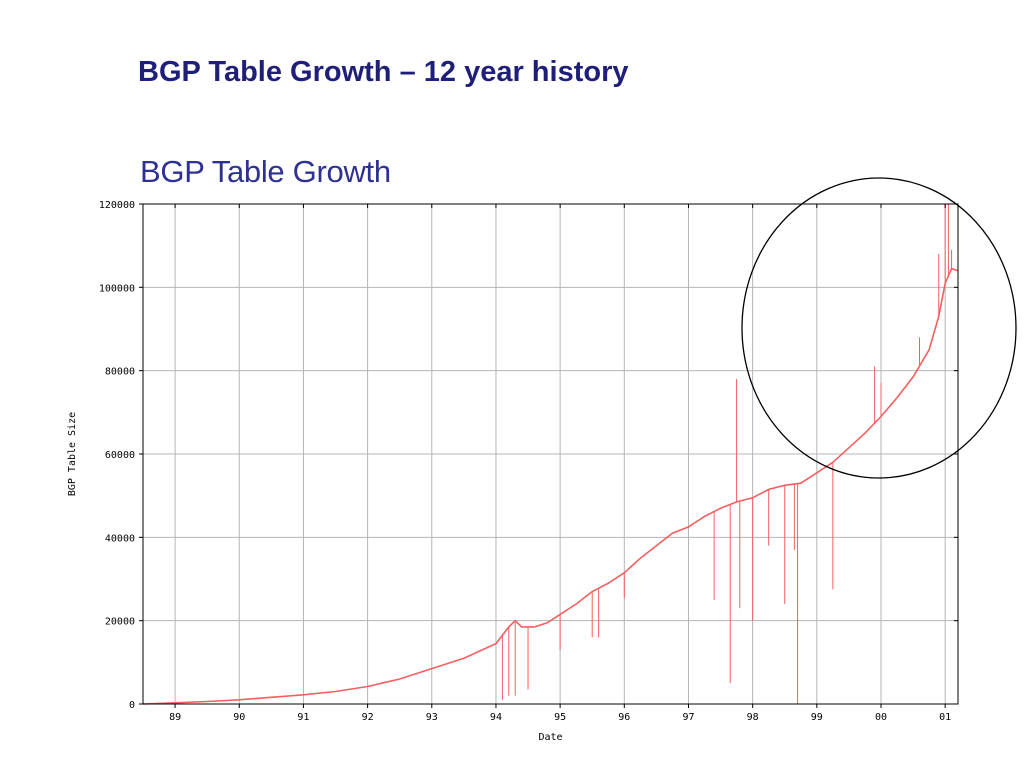 Image resolution: width=1024 pixels, height=768 pixels. What do you see at coordinates (550, 737) in the screenshot?
I see `x-axis-label: Date` at bounding box center [550, 737].